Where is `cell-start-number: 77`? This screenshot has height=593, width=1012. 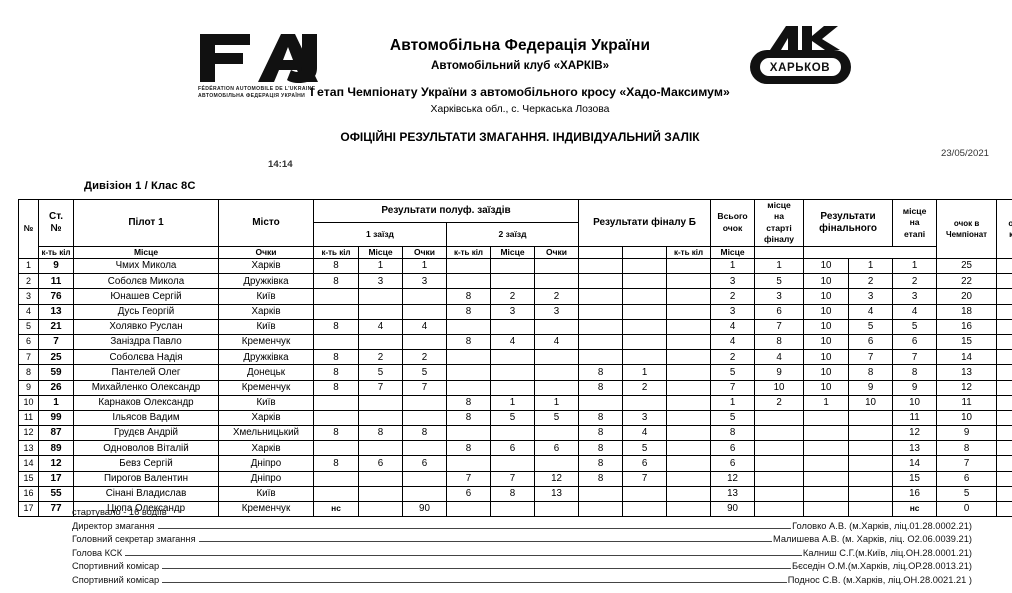
cell-start-number: 77 is located at coordinates (56, 509).